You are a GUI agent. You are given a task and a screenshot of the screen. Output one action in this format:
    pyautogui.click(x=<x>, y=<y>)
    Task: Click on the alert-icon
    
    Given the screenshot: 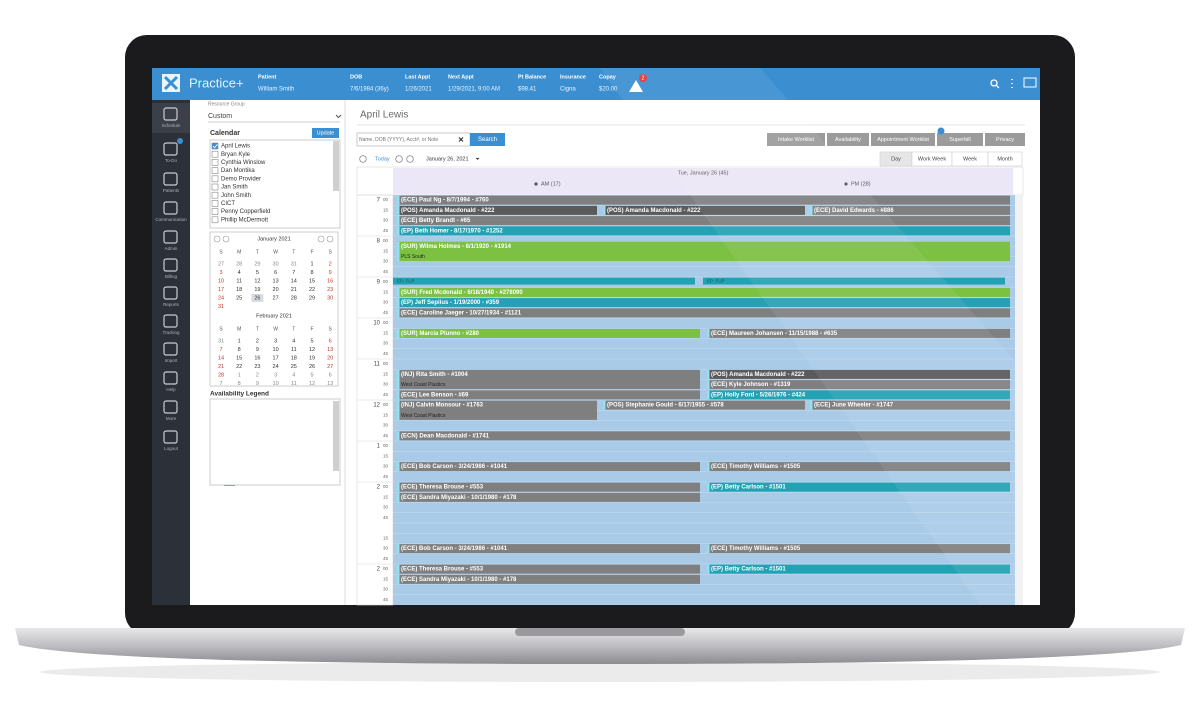 What is the action you would take?
    pyautogui.click(x=636, y=86)
    